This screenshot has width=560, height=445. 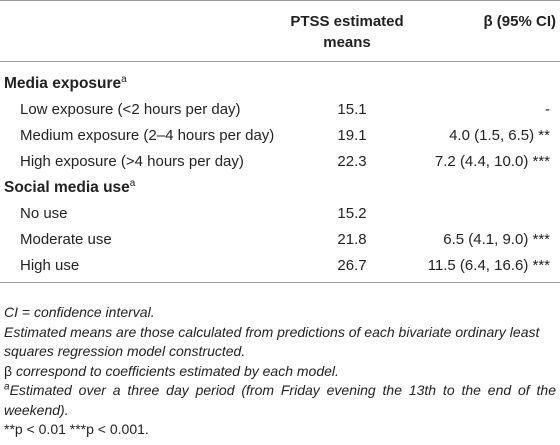 I want to click on table-header-row: PTSS estimated means β (95% CI), so click(x=280, y=31).